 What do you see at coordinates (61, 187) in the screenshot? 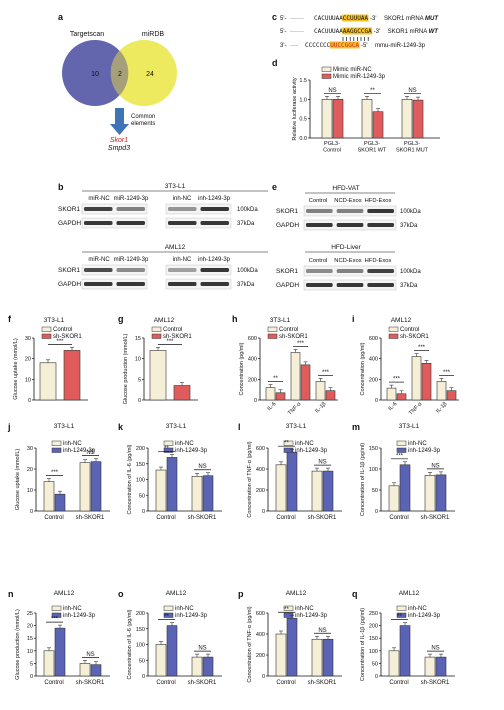
I see `panel-letter: b` at bounding box center [61, 187].